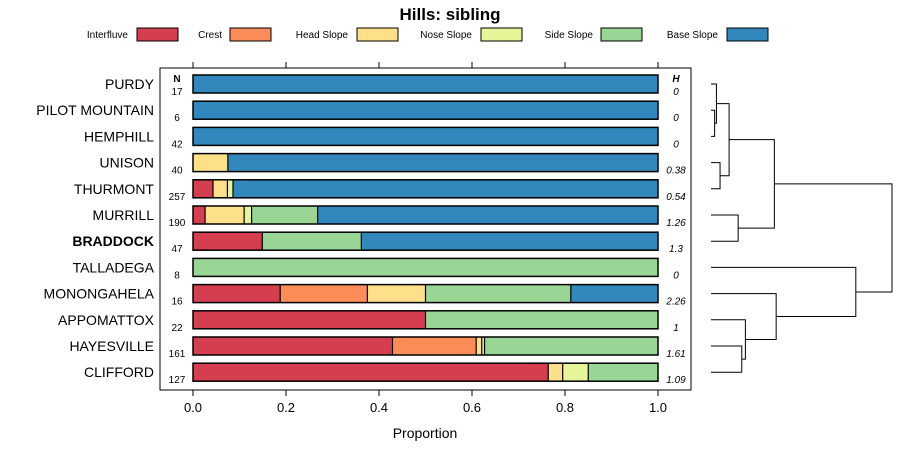 The height and width of the screenshot is (460, 900). I want to click on row-braddock: BRADDOCK 47 1.3, so click(377, 243).